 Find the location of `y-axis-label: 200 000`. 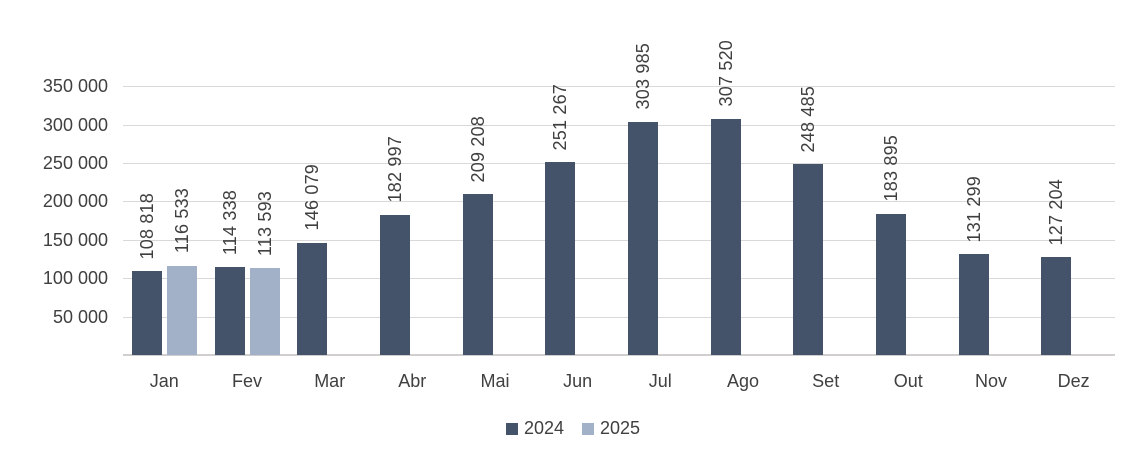

y-axis-label: 200 000 is located at coordinates (75, 201).